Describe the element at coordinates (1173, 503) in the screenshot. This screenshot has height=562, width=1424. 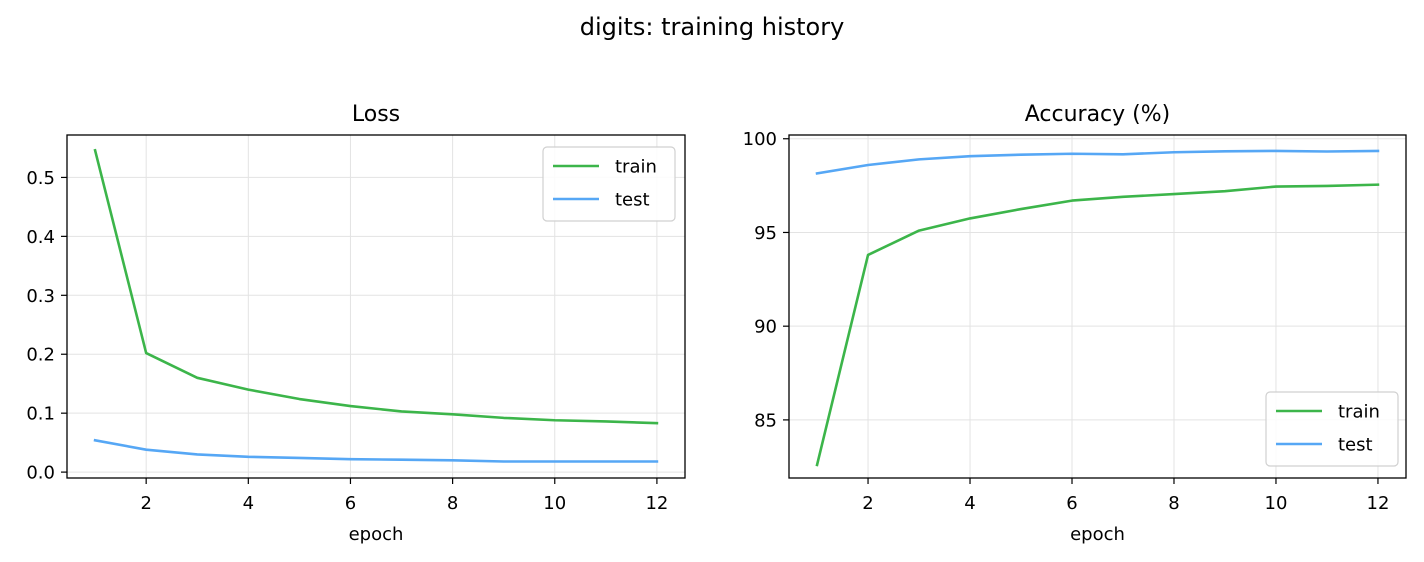
I see `accuracy-x-tick-label: 8` at that location.